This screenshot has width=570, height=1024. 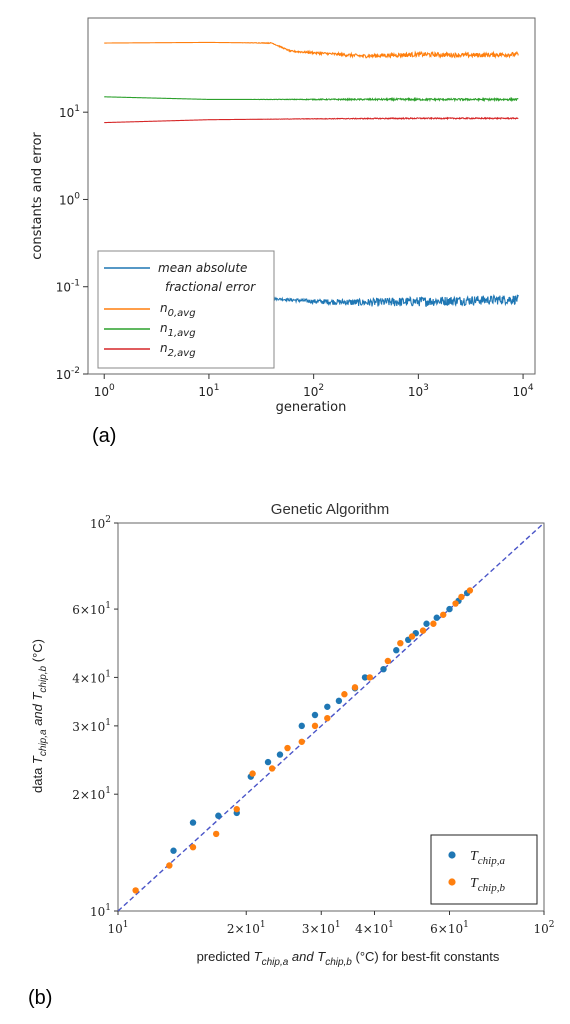 What do you see at coordinates (313, 391) in the screenshot?
I see `chart-a-xtick-label: 10²` at bounding box center [313, 391].